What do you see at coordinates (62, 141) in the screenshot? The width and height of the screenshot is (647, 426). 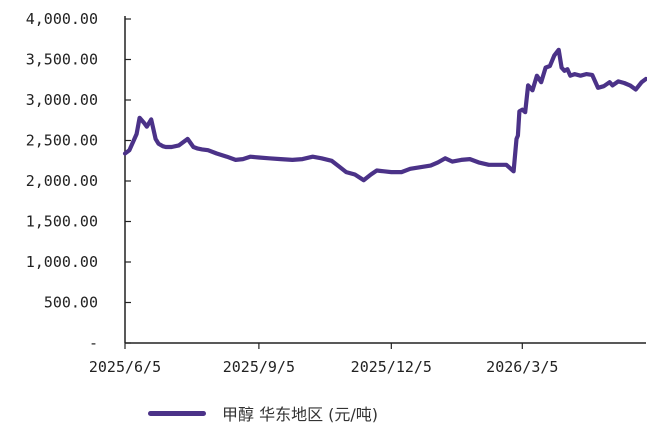 I see `y-tick-label: 2,500.00` at bounding box center [62, 141].